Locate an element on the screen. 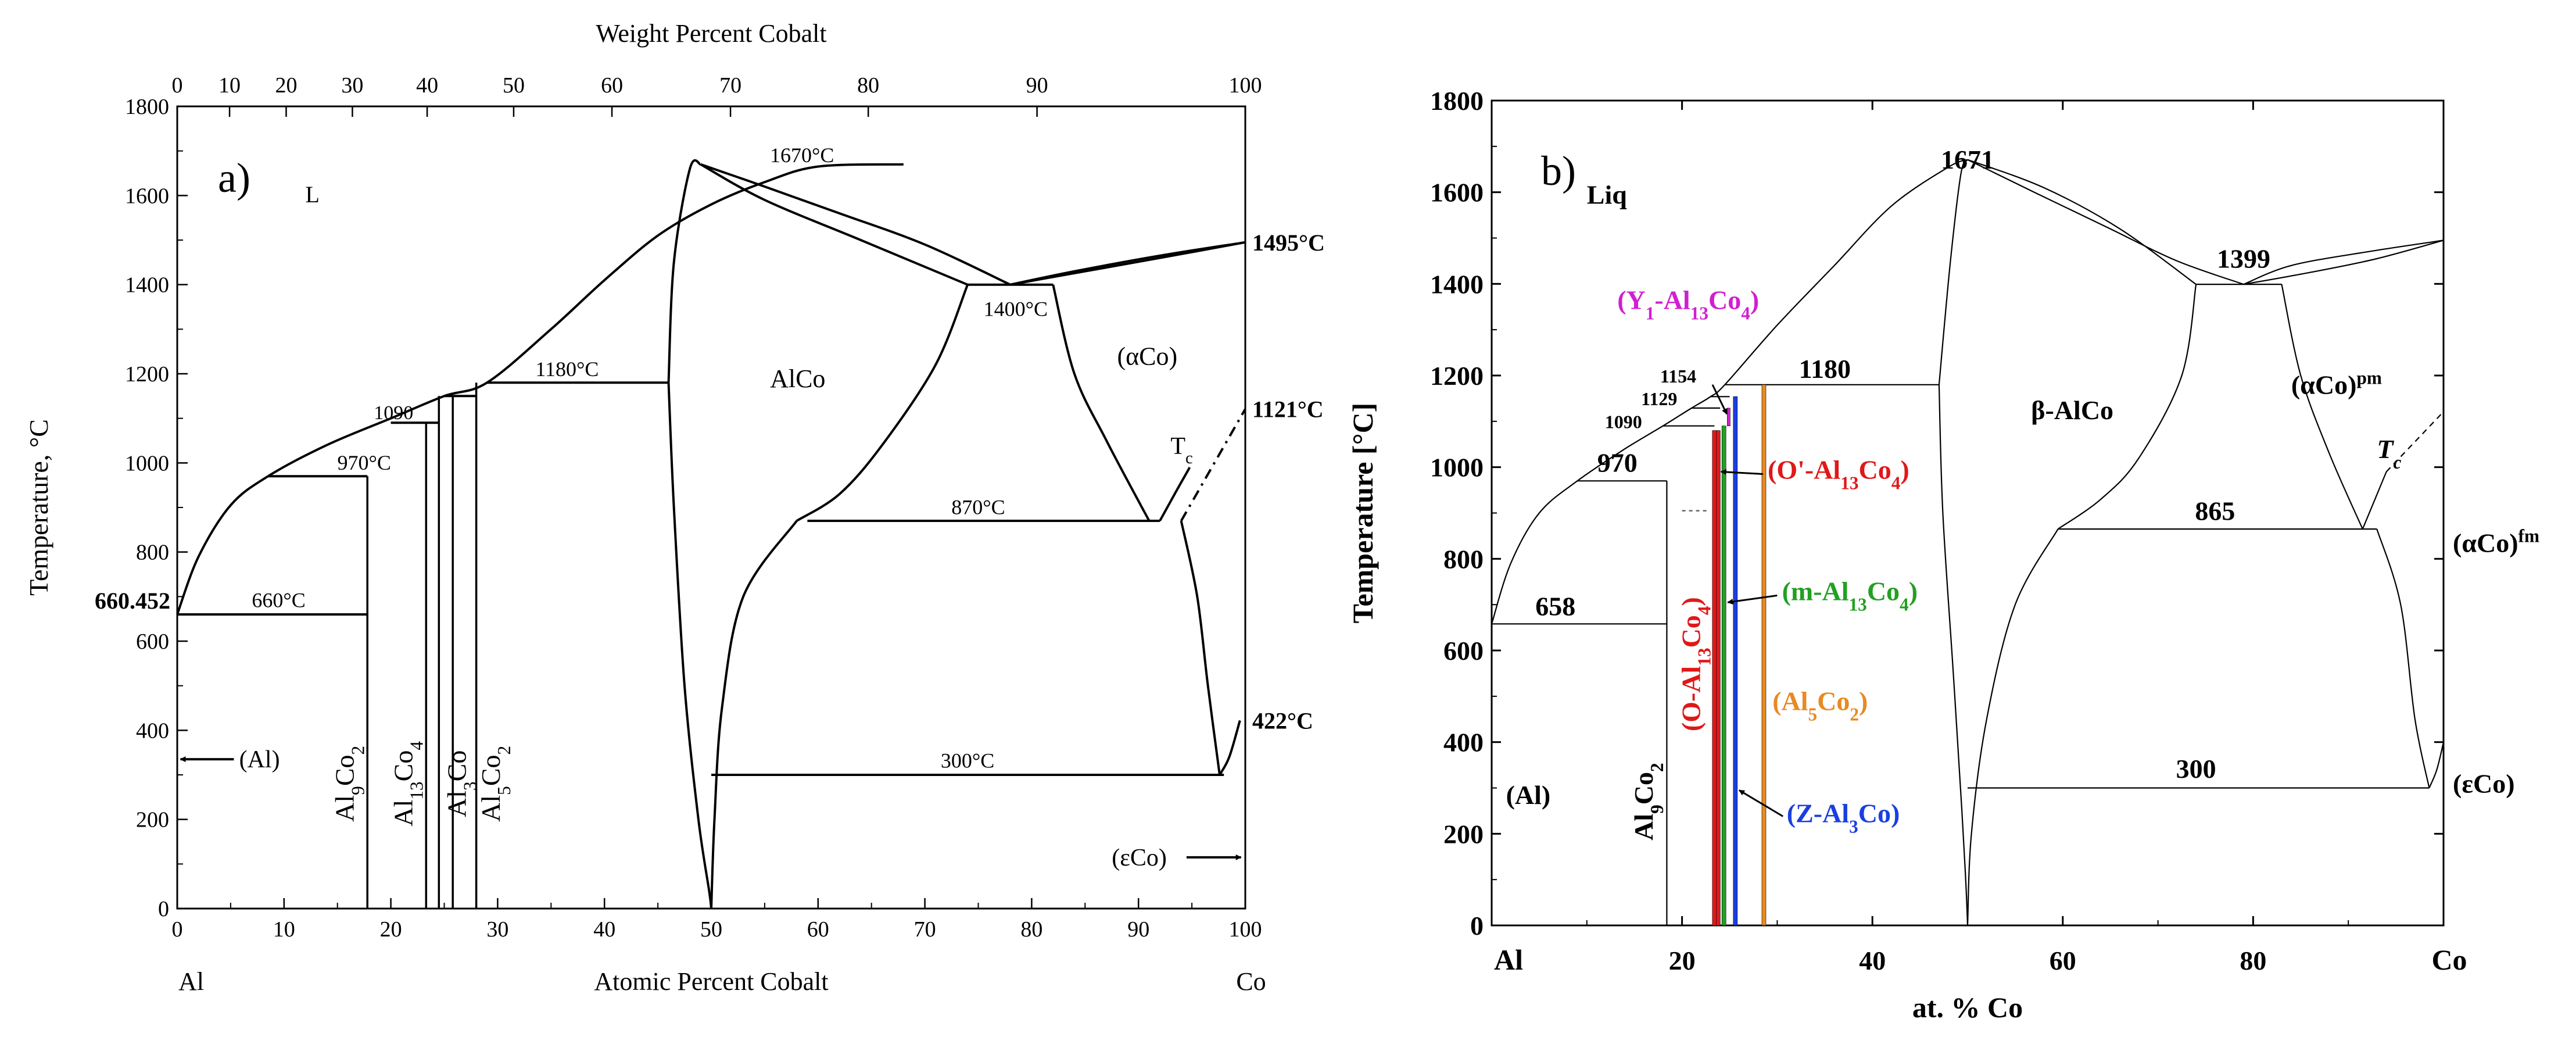 The image size is (2576, 1044). x-tick-label: 20 is located at coordinates (1682, 960).